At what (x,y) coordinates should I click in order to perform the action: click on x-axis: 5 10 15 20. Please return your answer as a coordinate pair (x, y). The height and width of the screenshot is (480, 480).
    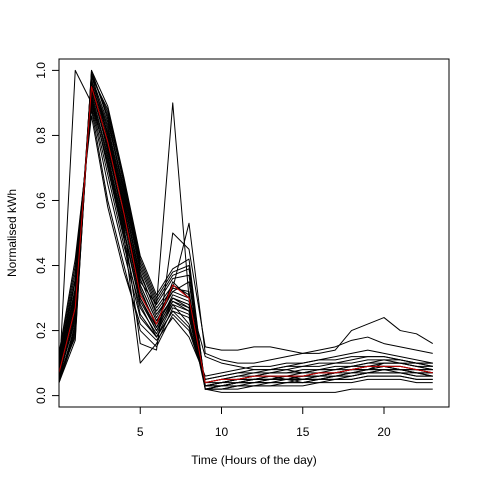
    Looking at the image, I should click on (264, 423).